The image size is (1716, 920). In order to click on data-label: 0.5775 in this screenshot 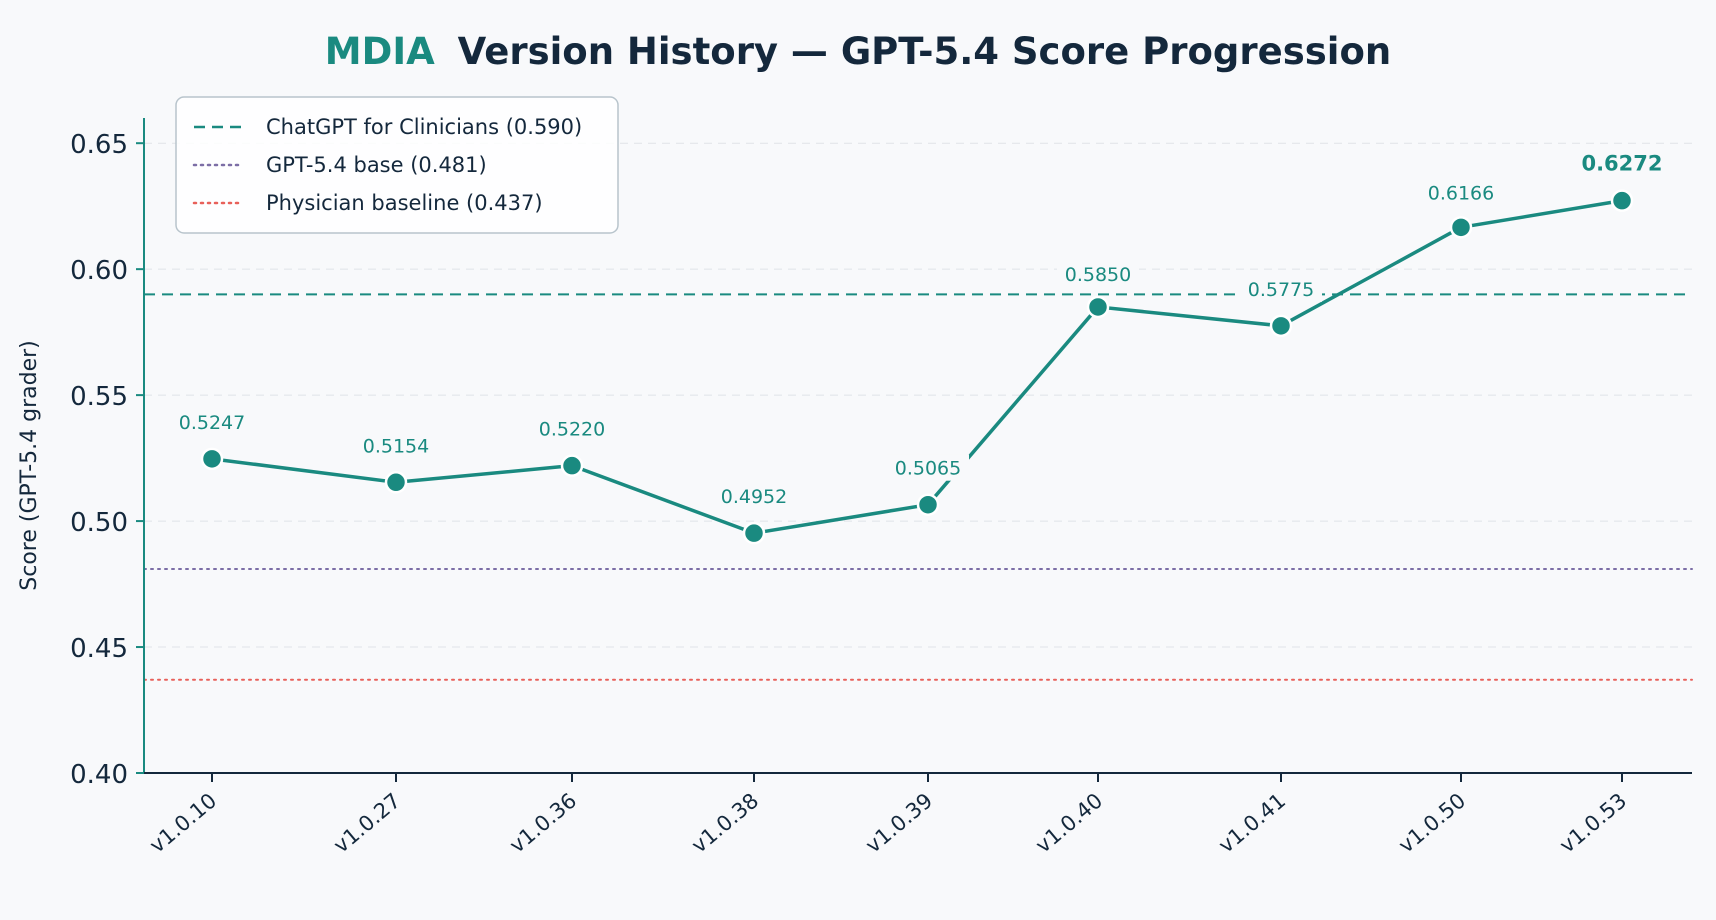, I will do `click(1281, 288)`.